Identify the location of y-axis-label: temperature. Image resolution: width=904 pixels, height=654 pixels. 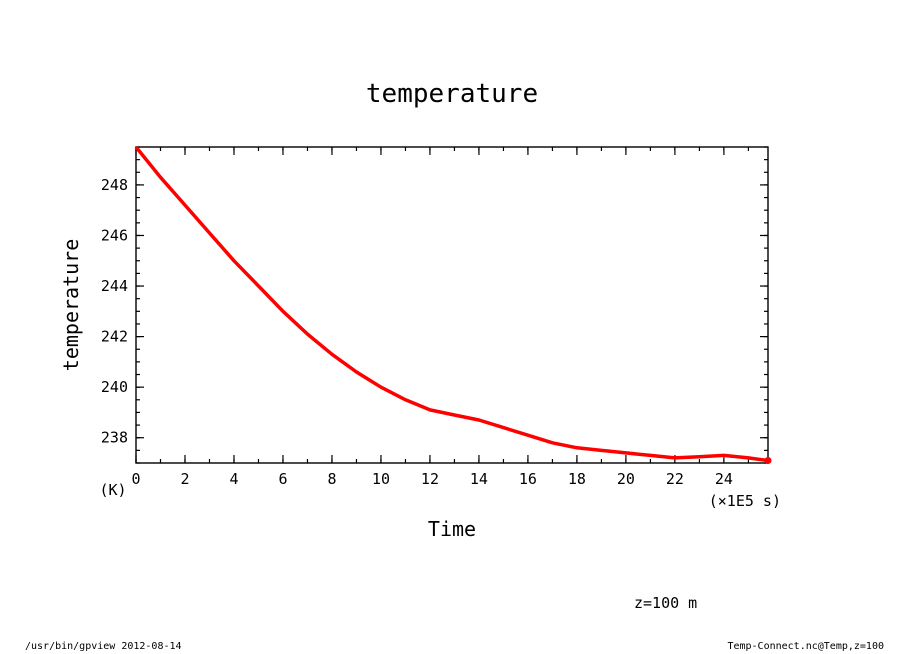
(71, 305).